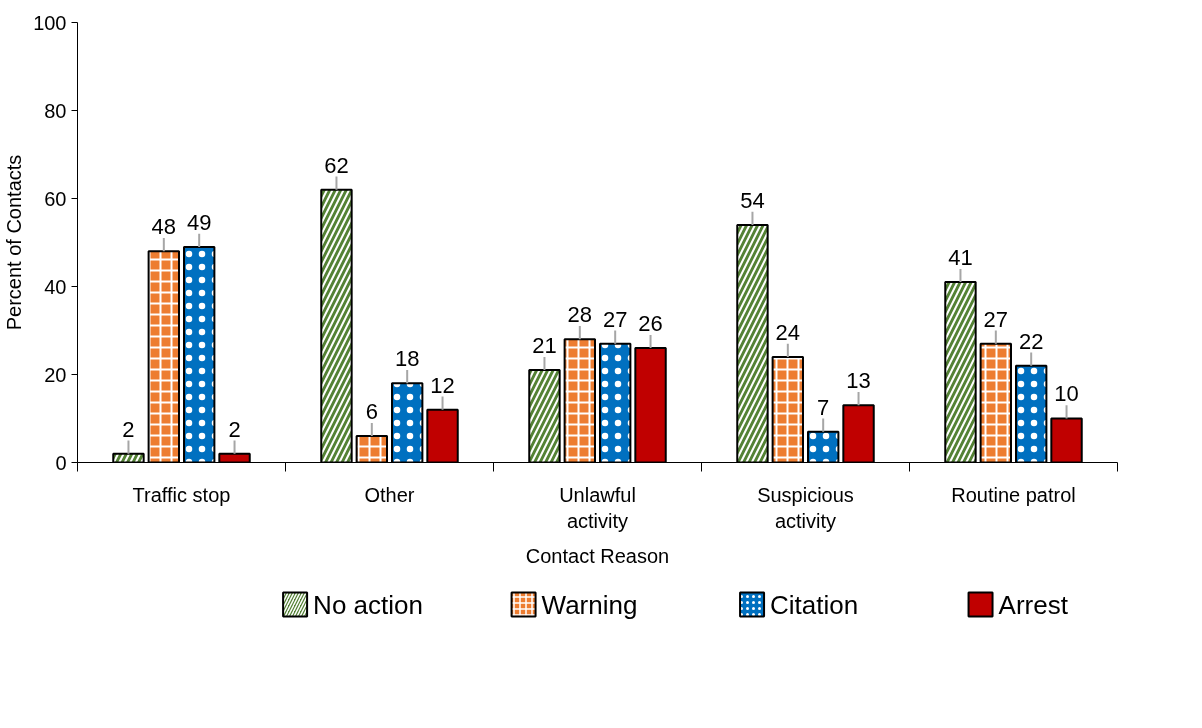 This screenshot has height=728, width=1202. I want to click on y-tick-label: 80, so click(55, 110).